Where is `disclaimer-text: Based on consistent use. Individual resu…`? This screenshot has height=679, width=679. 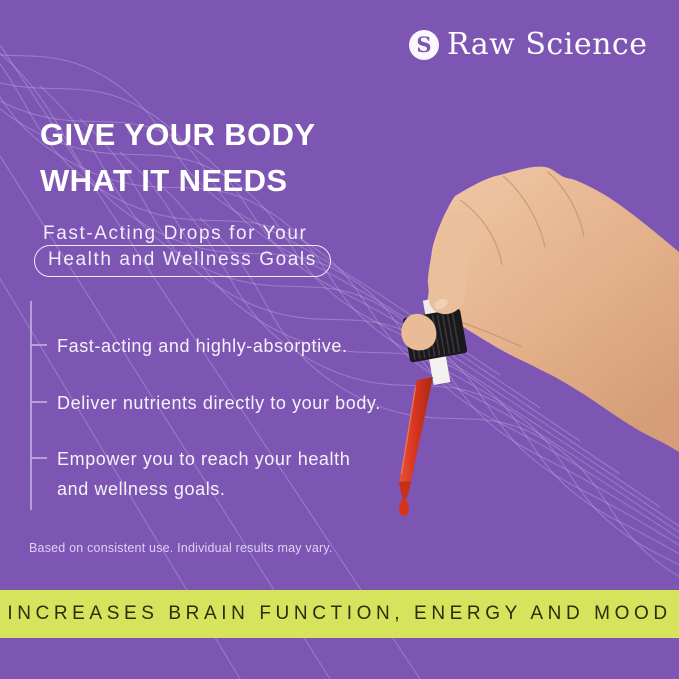
disclaimer-text: Based on consistent use. Individual resu… is located at coordinates (181, 548).